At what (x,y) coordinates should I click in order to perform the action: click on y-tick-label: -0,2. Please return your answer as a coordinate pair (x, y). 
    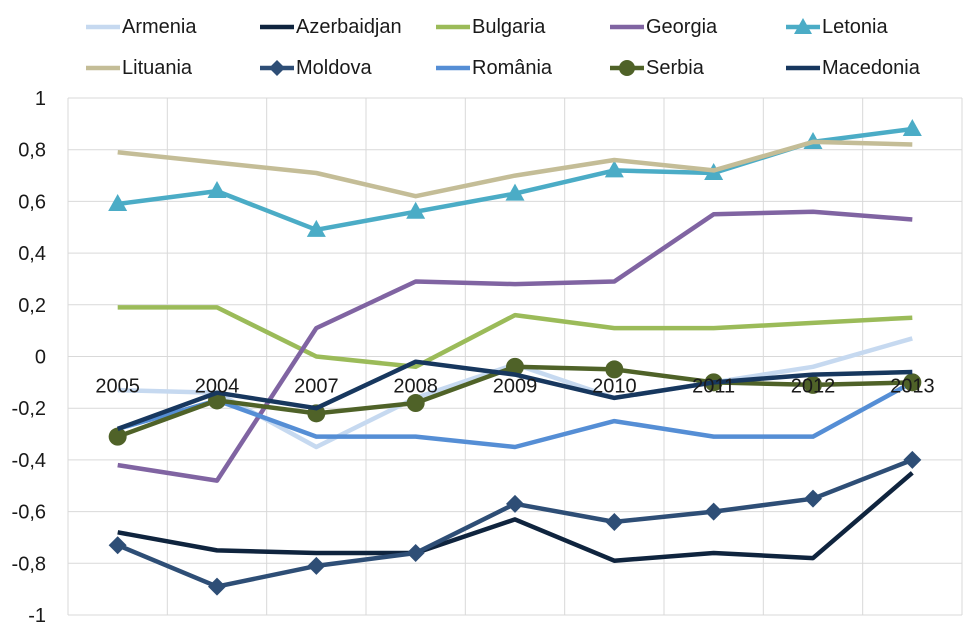
    Looking at the image, I should click on (29, 409).